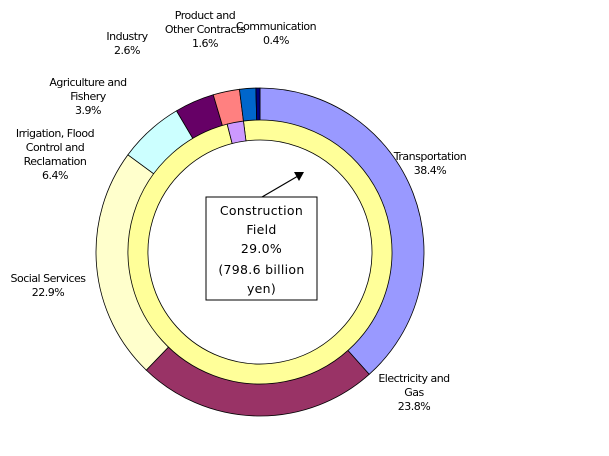 Image resolution: width=609 pixels, height=456 pixels. Describe the element at coordinates (276, 33) in the screenshot. I see `label-communication: Communication 0.4%` at that location.